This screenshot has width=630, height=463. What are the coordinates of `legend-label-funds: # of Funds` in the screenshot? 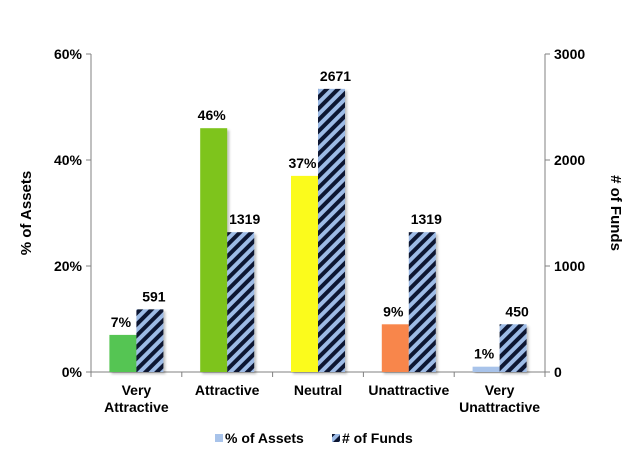 It's located at (377, 438).